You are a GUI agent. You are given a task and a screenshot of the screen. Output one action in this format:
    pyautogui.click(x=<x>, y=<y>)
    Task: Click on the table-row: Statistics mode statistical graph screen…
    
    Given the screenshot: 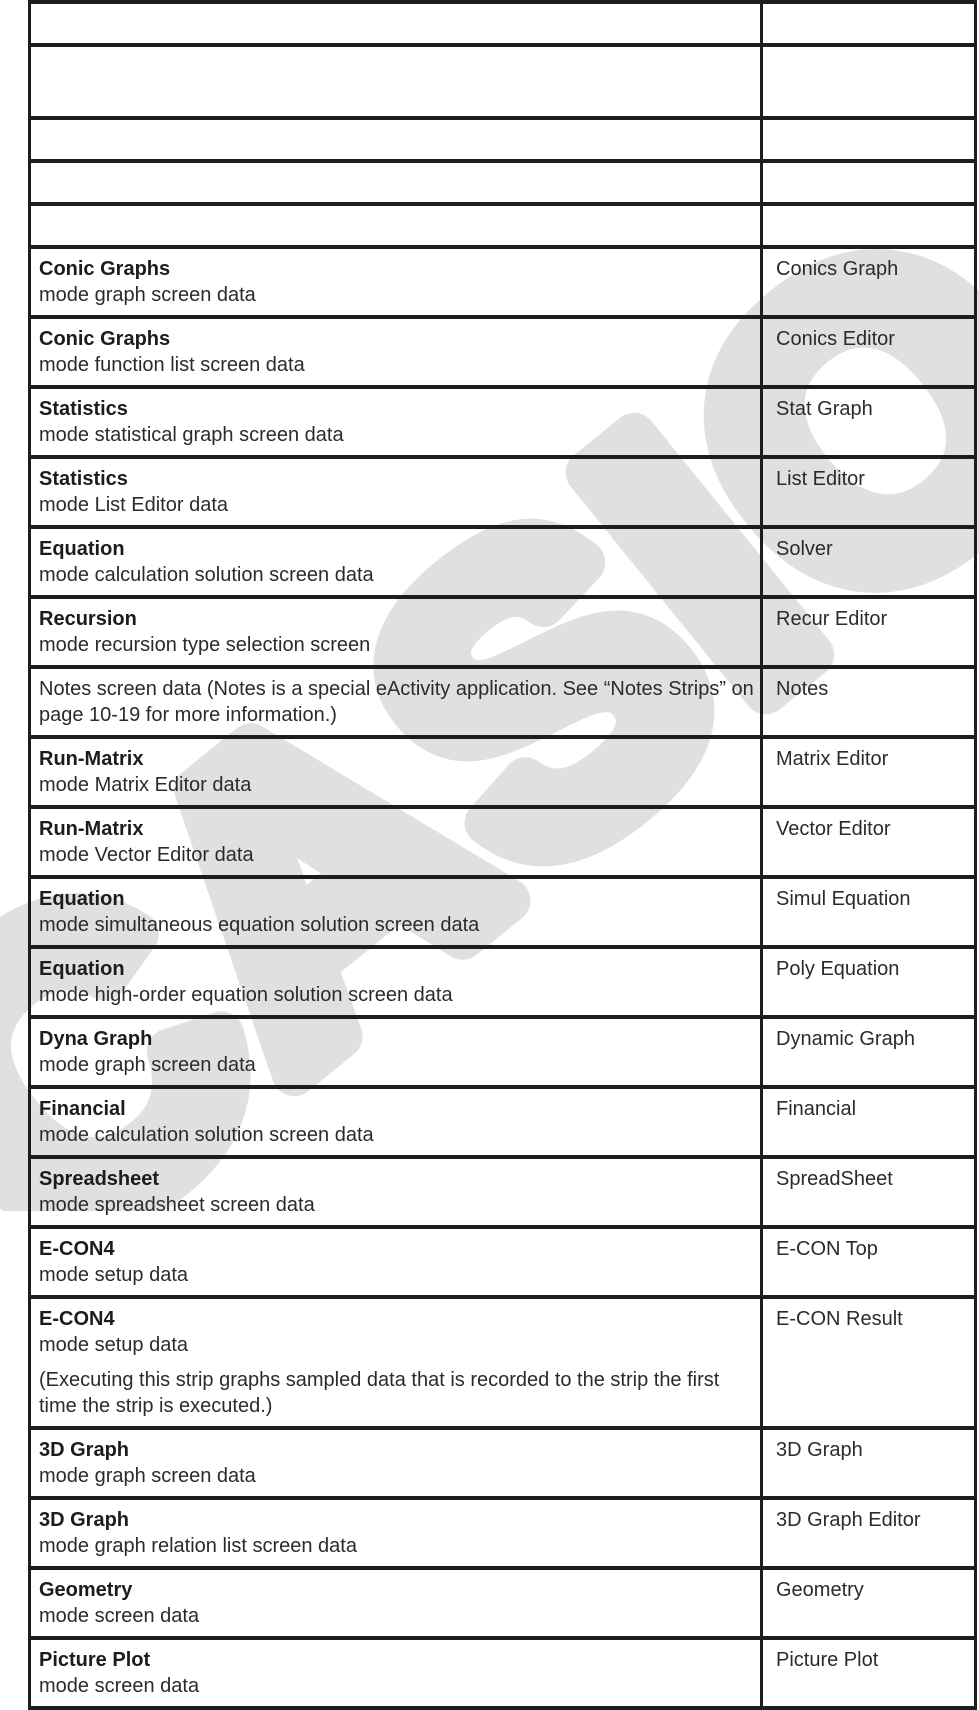 What is the action you would take?
    pyautogui.click(x=502, y=424)
    